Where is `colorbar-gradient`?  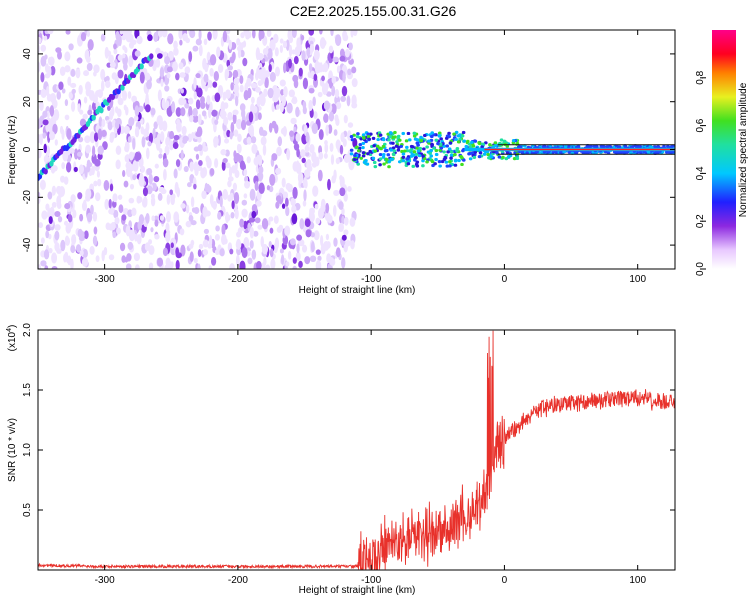
colorbar-gradient is located at coordinates (724, 149).